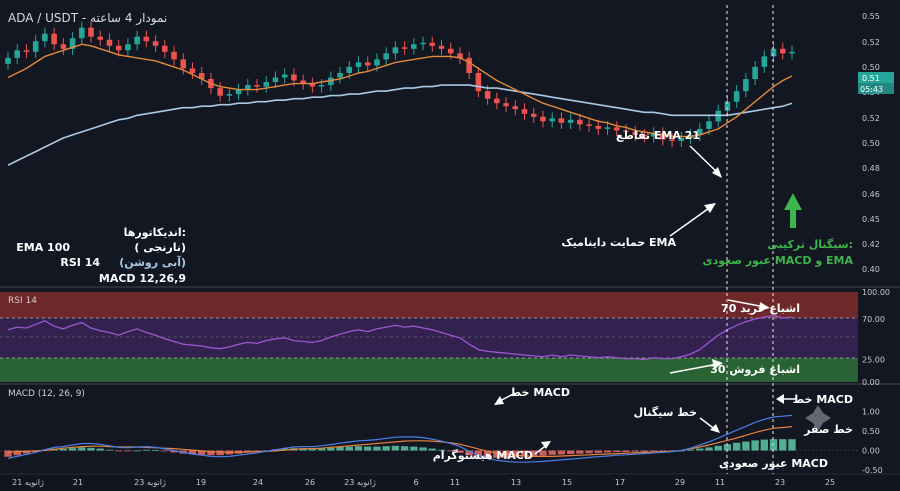 Image resolution: width=900 pixels, height=491 pixels. I want to click on annotation-histogram: هیستوگرام MACD, so click(483, 455).